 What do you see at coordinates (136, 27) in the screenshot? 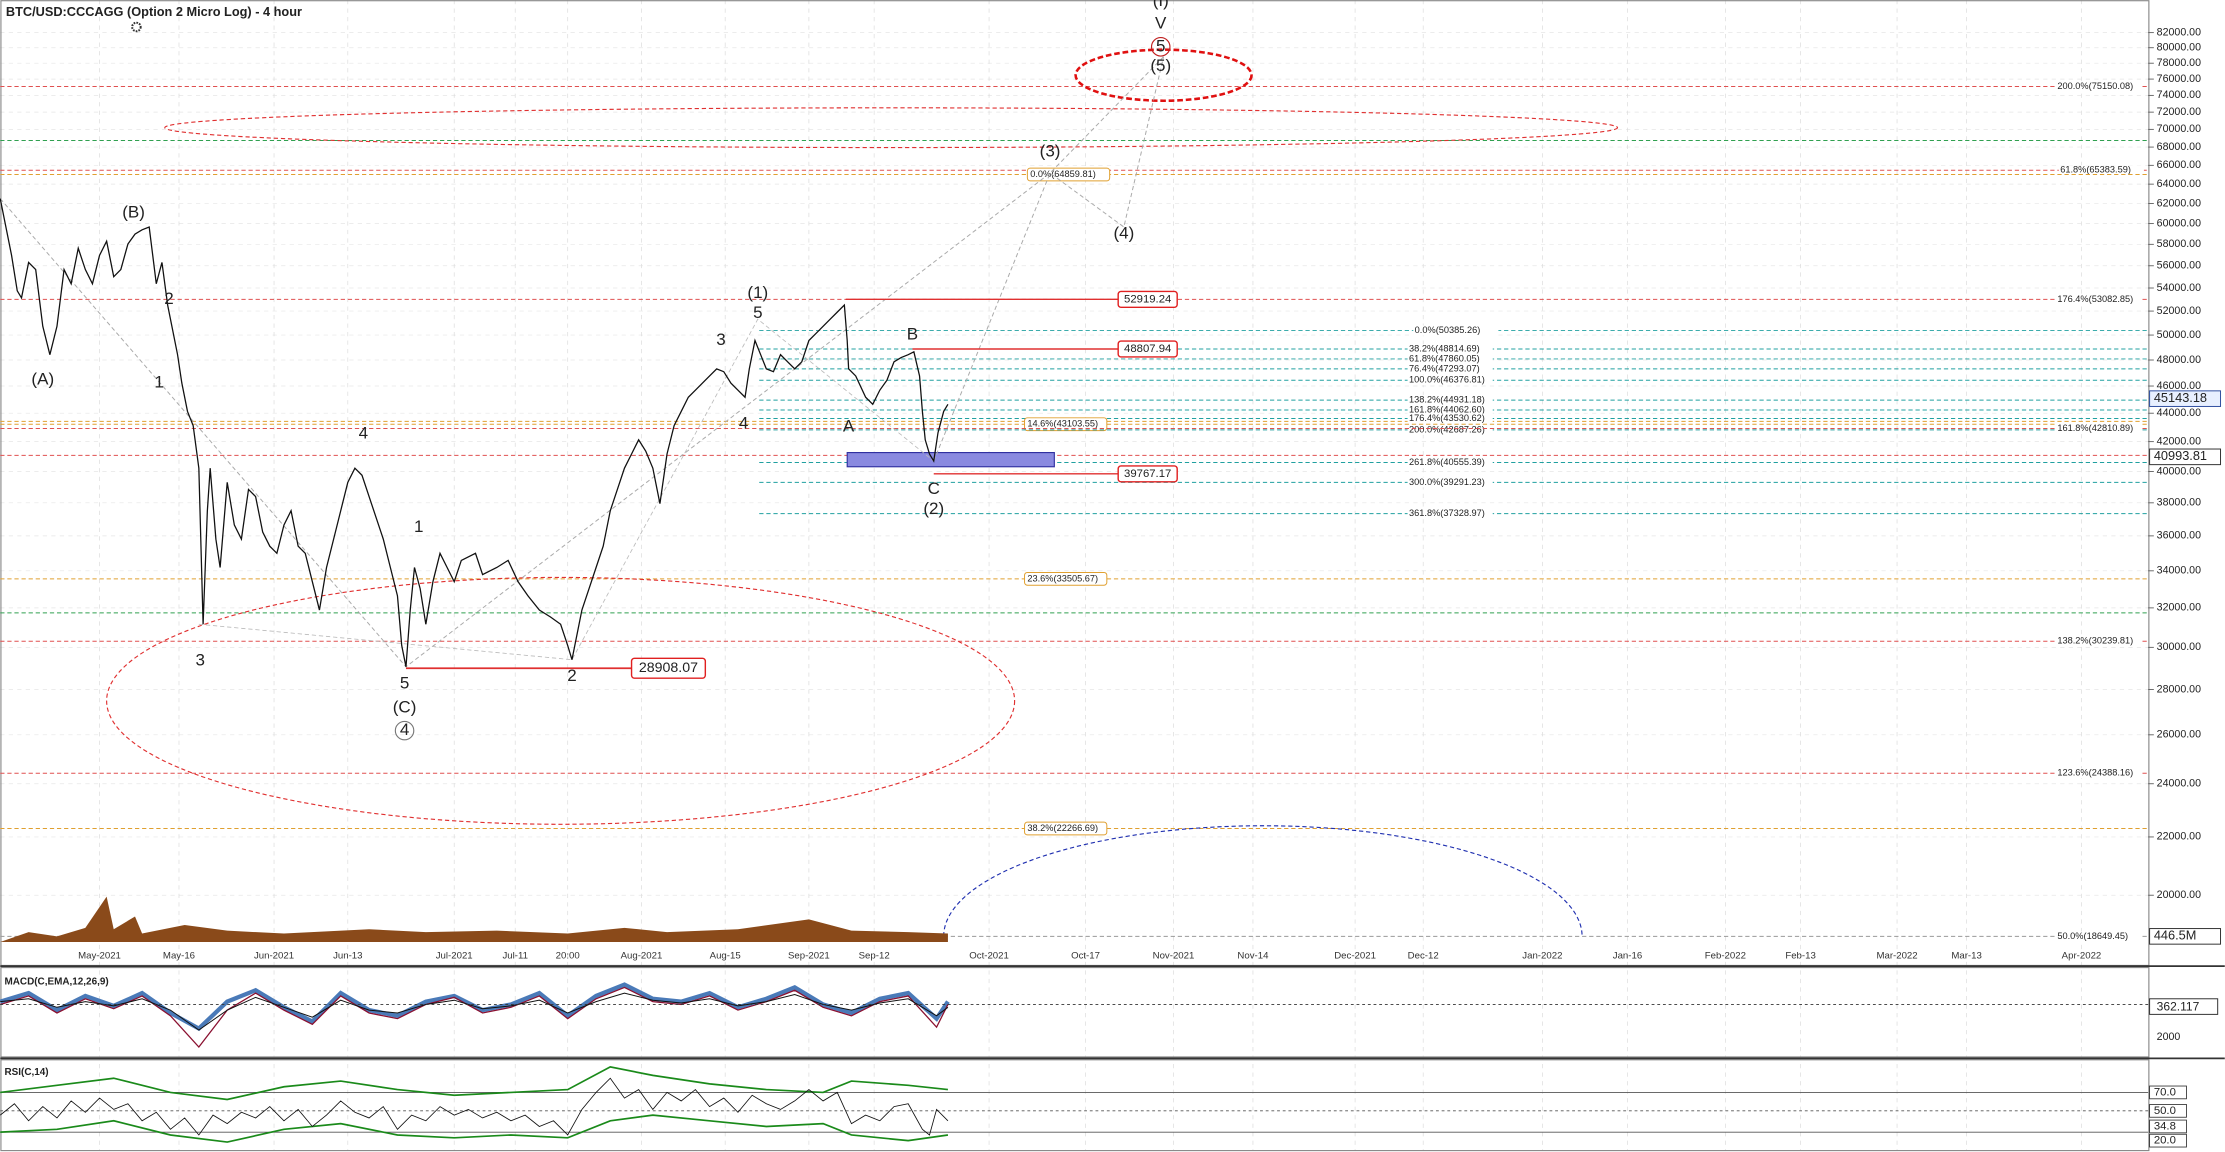
I see `settings-icon` at bounding box center [136, 27].